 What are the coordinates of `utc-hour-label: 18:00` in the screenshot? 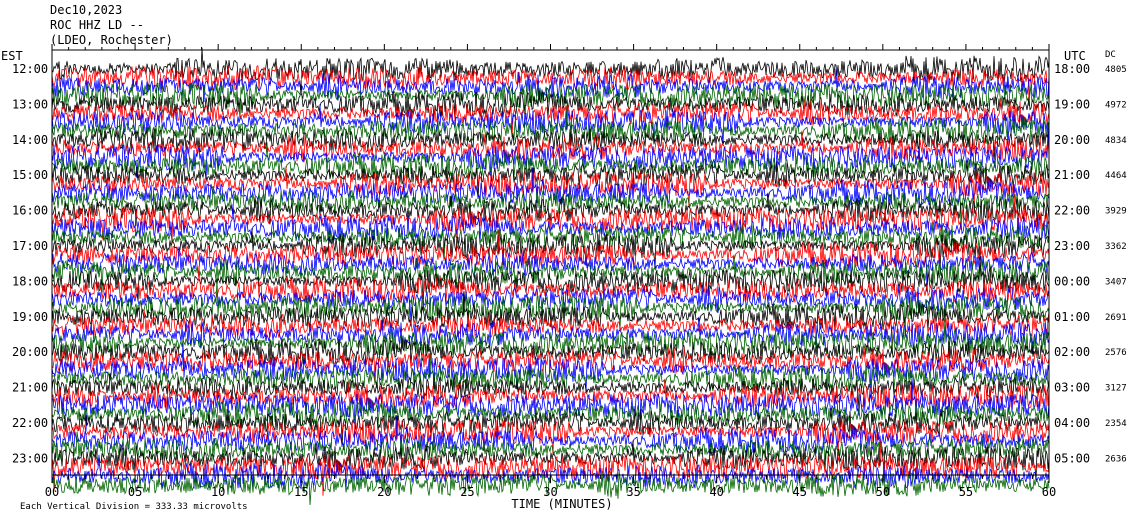 It's located at (1072, 69).